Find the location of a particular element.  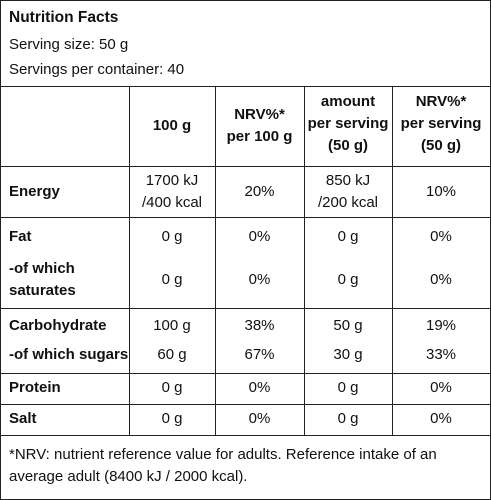

row-label-protein: Protein is located at coordinates (35, 388).